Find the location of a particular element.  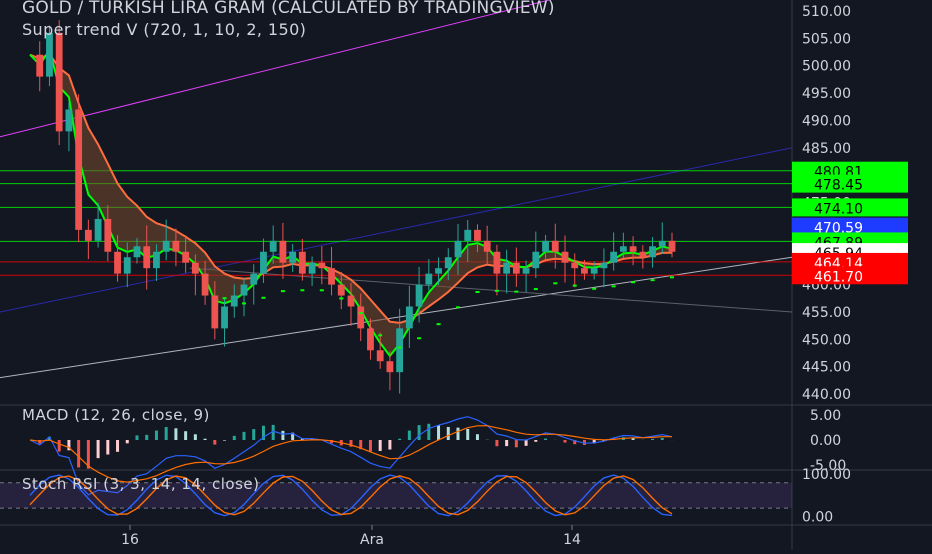

macd-label: MACD (12, 26, close, 9) is located at coordinates (116, 415).